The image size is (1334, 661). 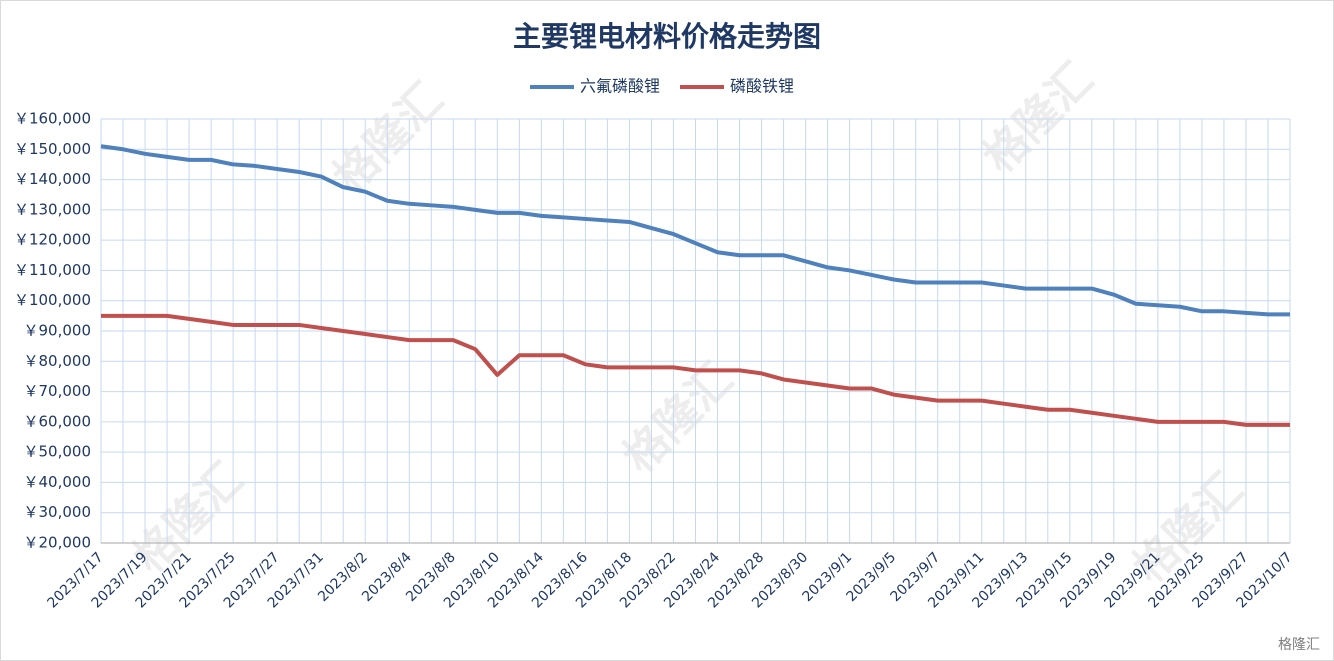 What do you see at coordinates (58, 452) in the screenshot?
I see `y-tick-label: ￥50,000` at bounding box center [58, 452].